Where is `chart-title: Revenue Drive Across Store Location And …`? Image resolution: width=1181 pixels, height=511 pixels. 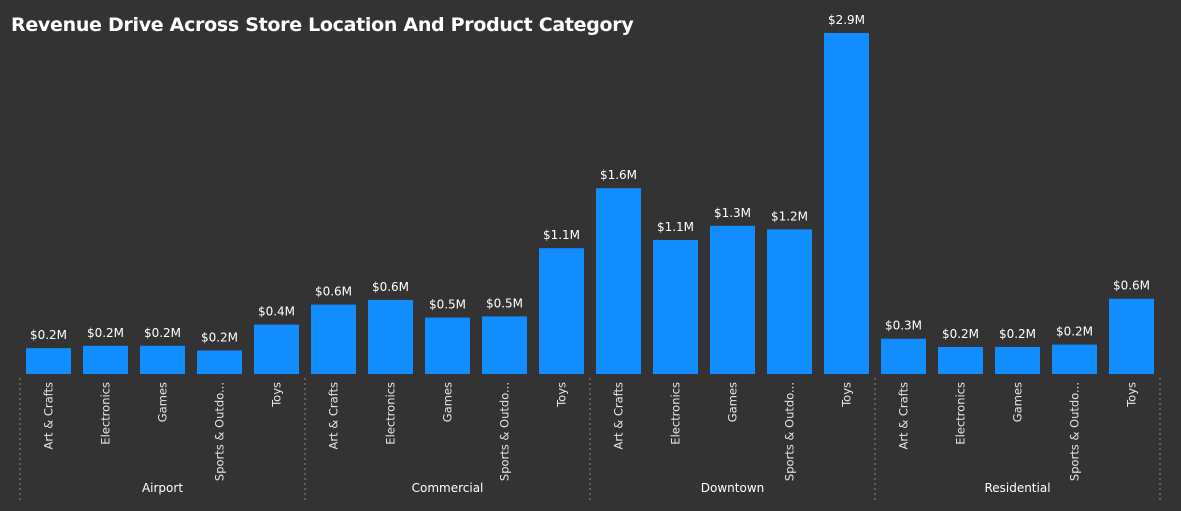
chart-title: Revenue Drive Across Store Location And … is located at coordinates (322, 25).